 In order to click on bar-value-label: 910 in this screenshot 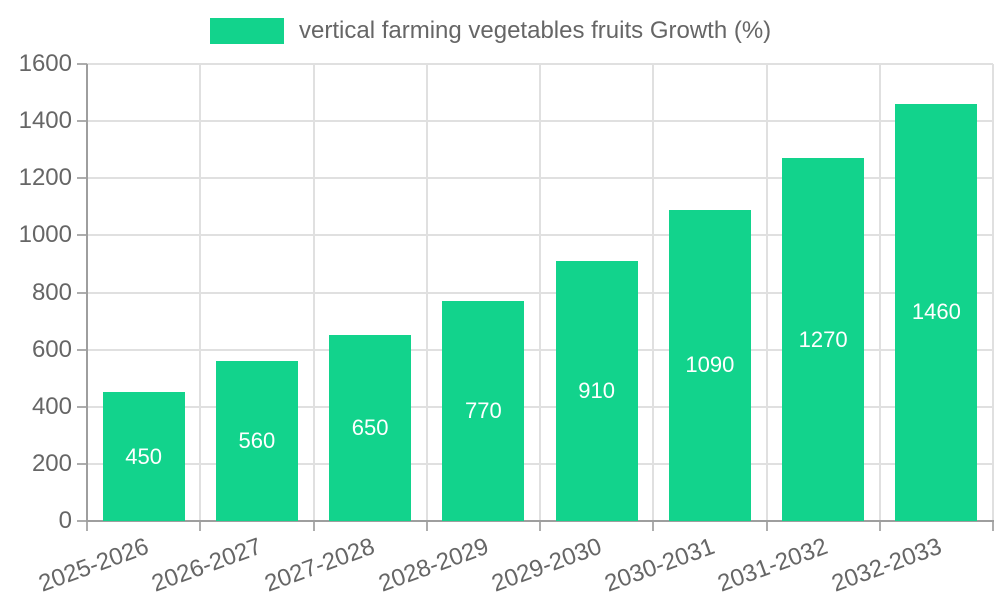, I will do `click(596, 391)`.